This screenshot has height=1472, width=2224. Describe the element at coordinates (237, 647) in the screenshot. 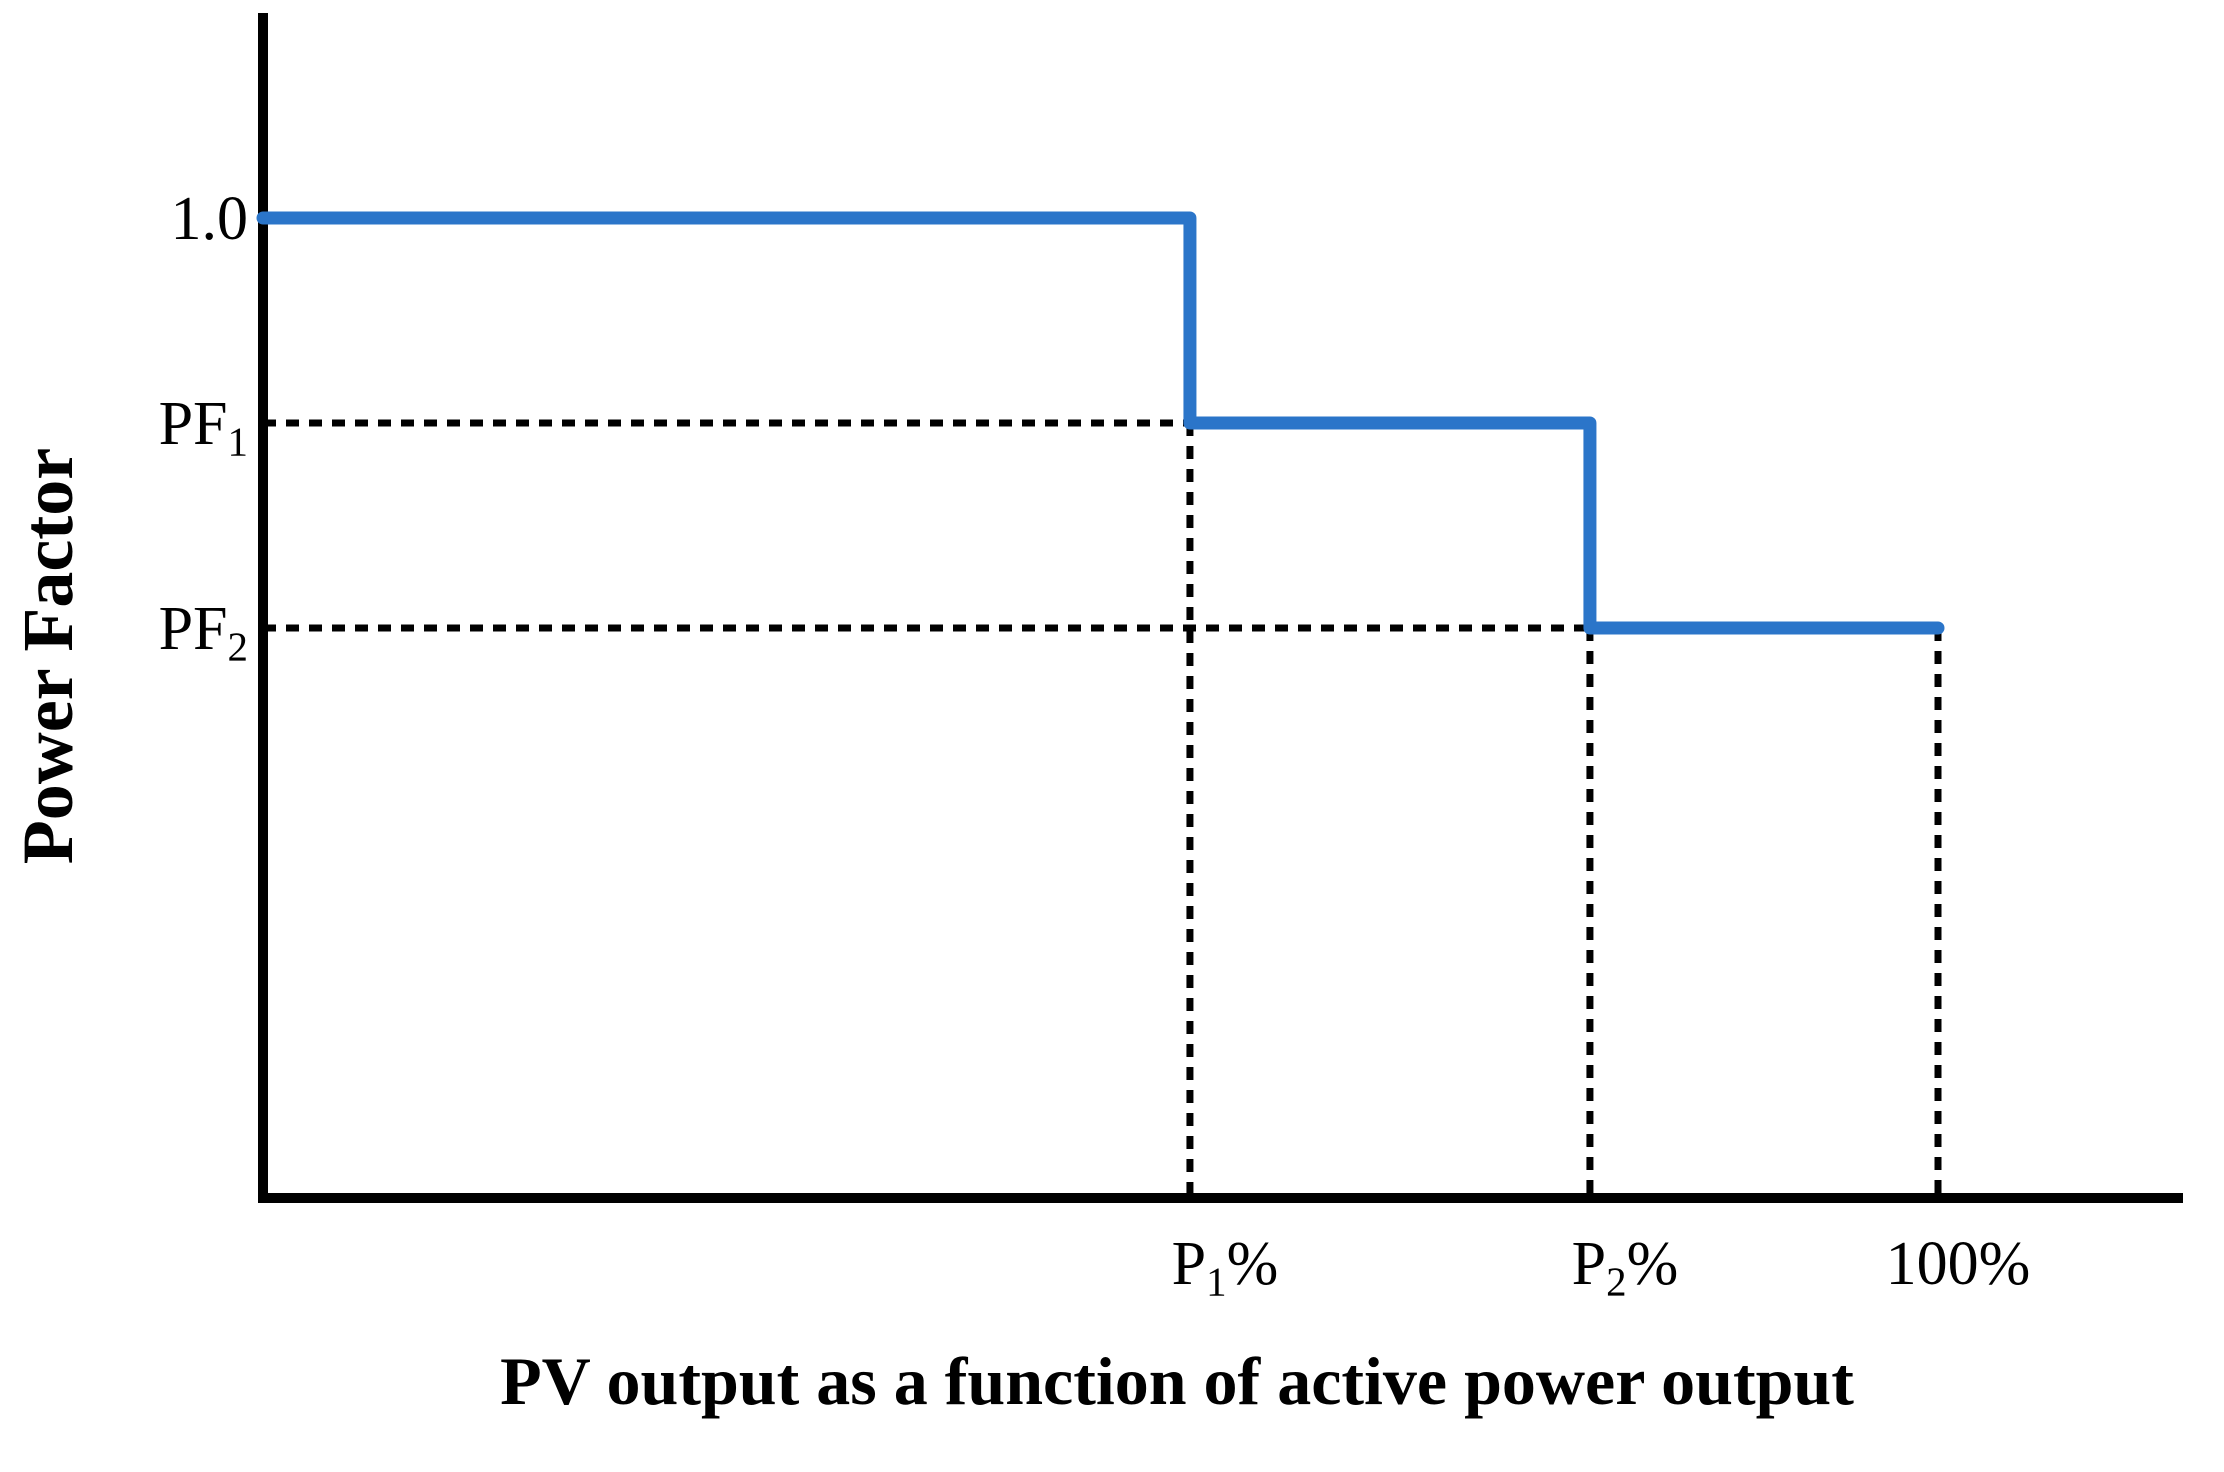

I see `y-tick-subscript: 2` at that location.